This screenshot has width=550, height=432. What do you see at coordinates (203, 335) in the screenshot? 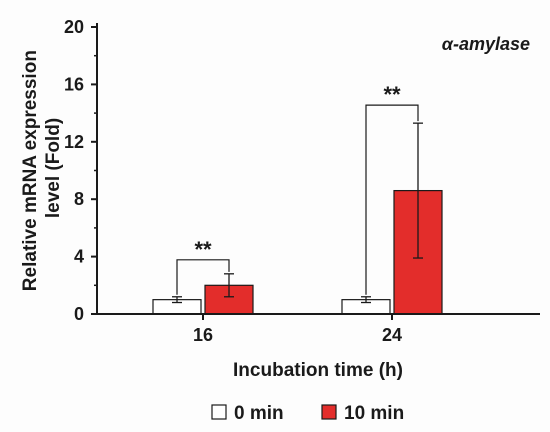
I see `x-tick-label: 16` at bounding box center [203, 335].